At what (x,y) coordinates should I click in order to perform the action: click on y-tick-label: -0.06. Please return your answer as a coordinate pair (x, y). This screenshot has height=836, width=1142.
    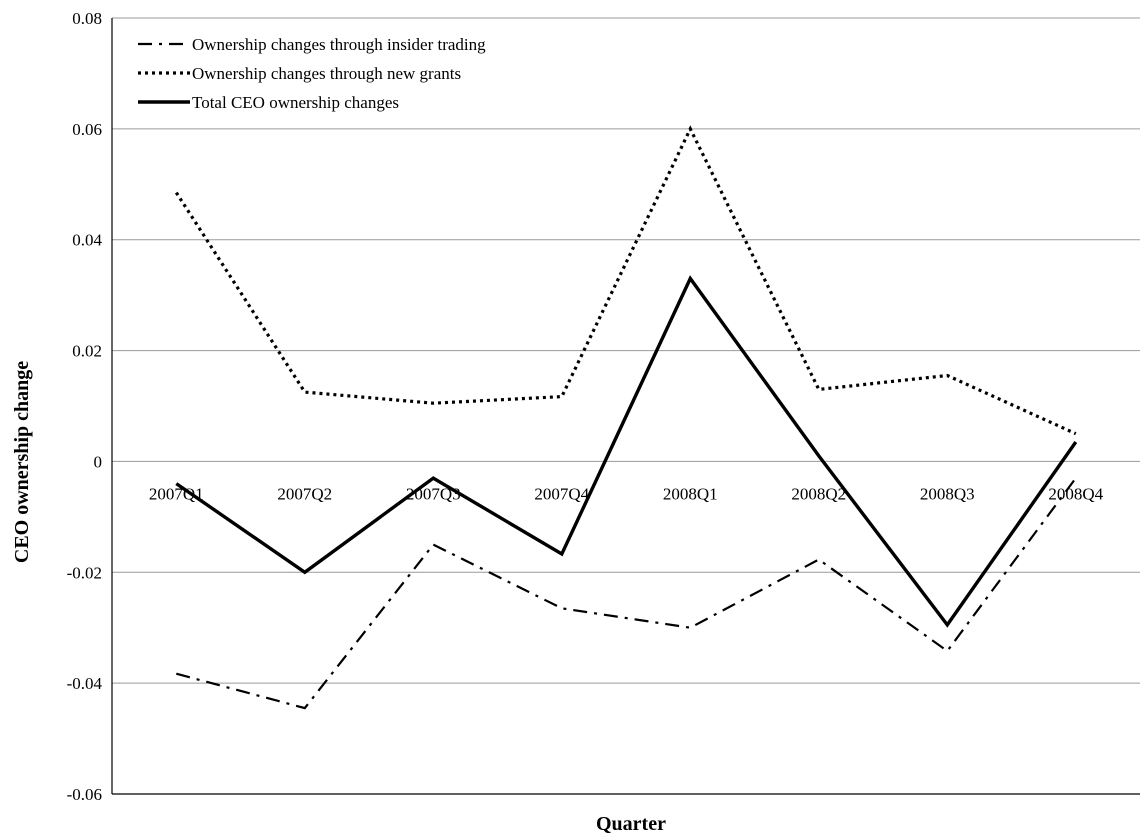
    Looking at the image, I should click on (84, 794).